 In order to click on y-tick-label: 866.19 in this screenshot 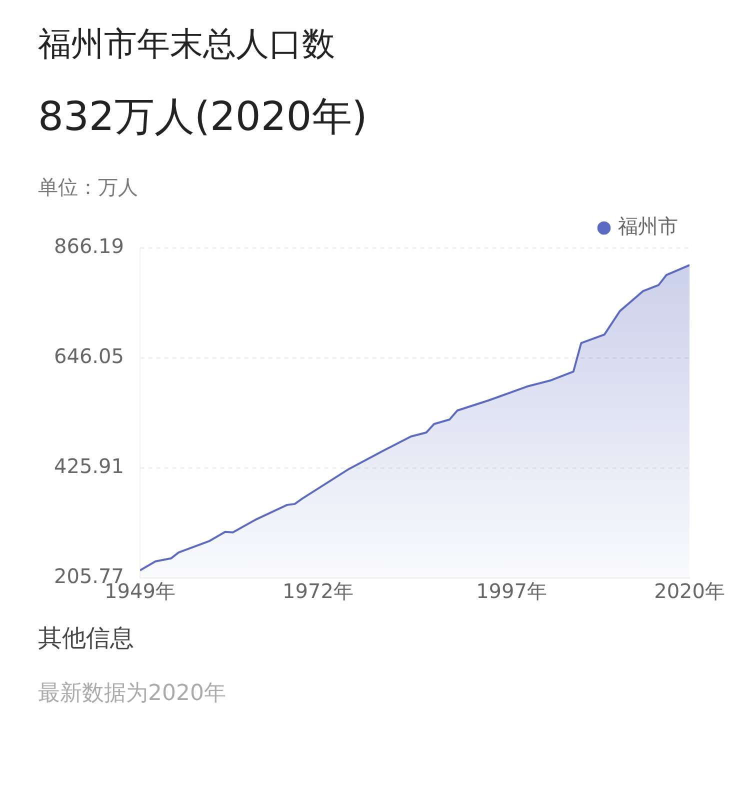, I will do `click(89, 246)`.